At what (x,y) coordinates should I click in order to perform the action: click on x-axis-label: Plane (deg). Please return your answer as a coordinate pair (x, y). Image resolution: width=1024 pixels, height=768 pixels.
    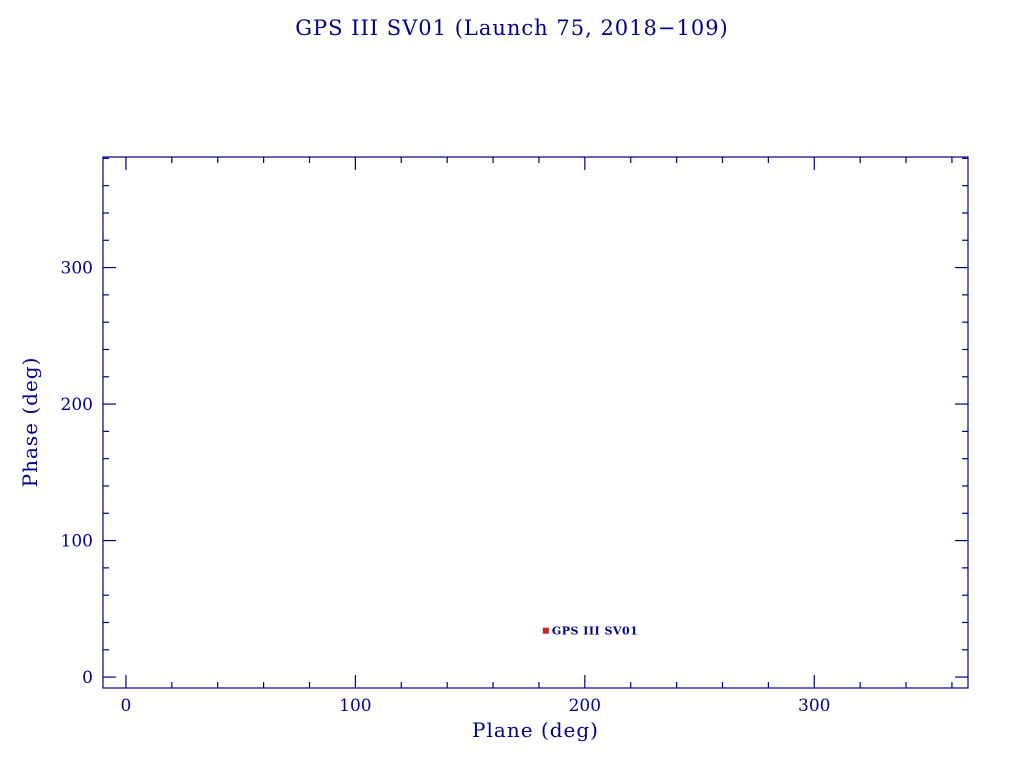
    Looking at the image, I should click on (535, 730).